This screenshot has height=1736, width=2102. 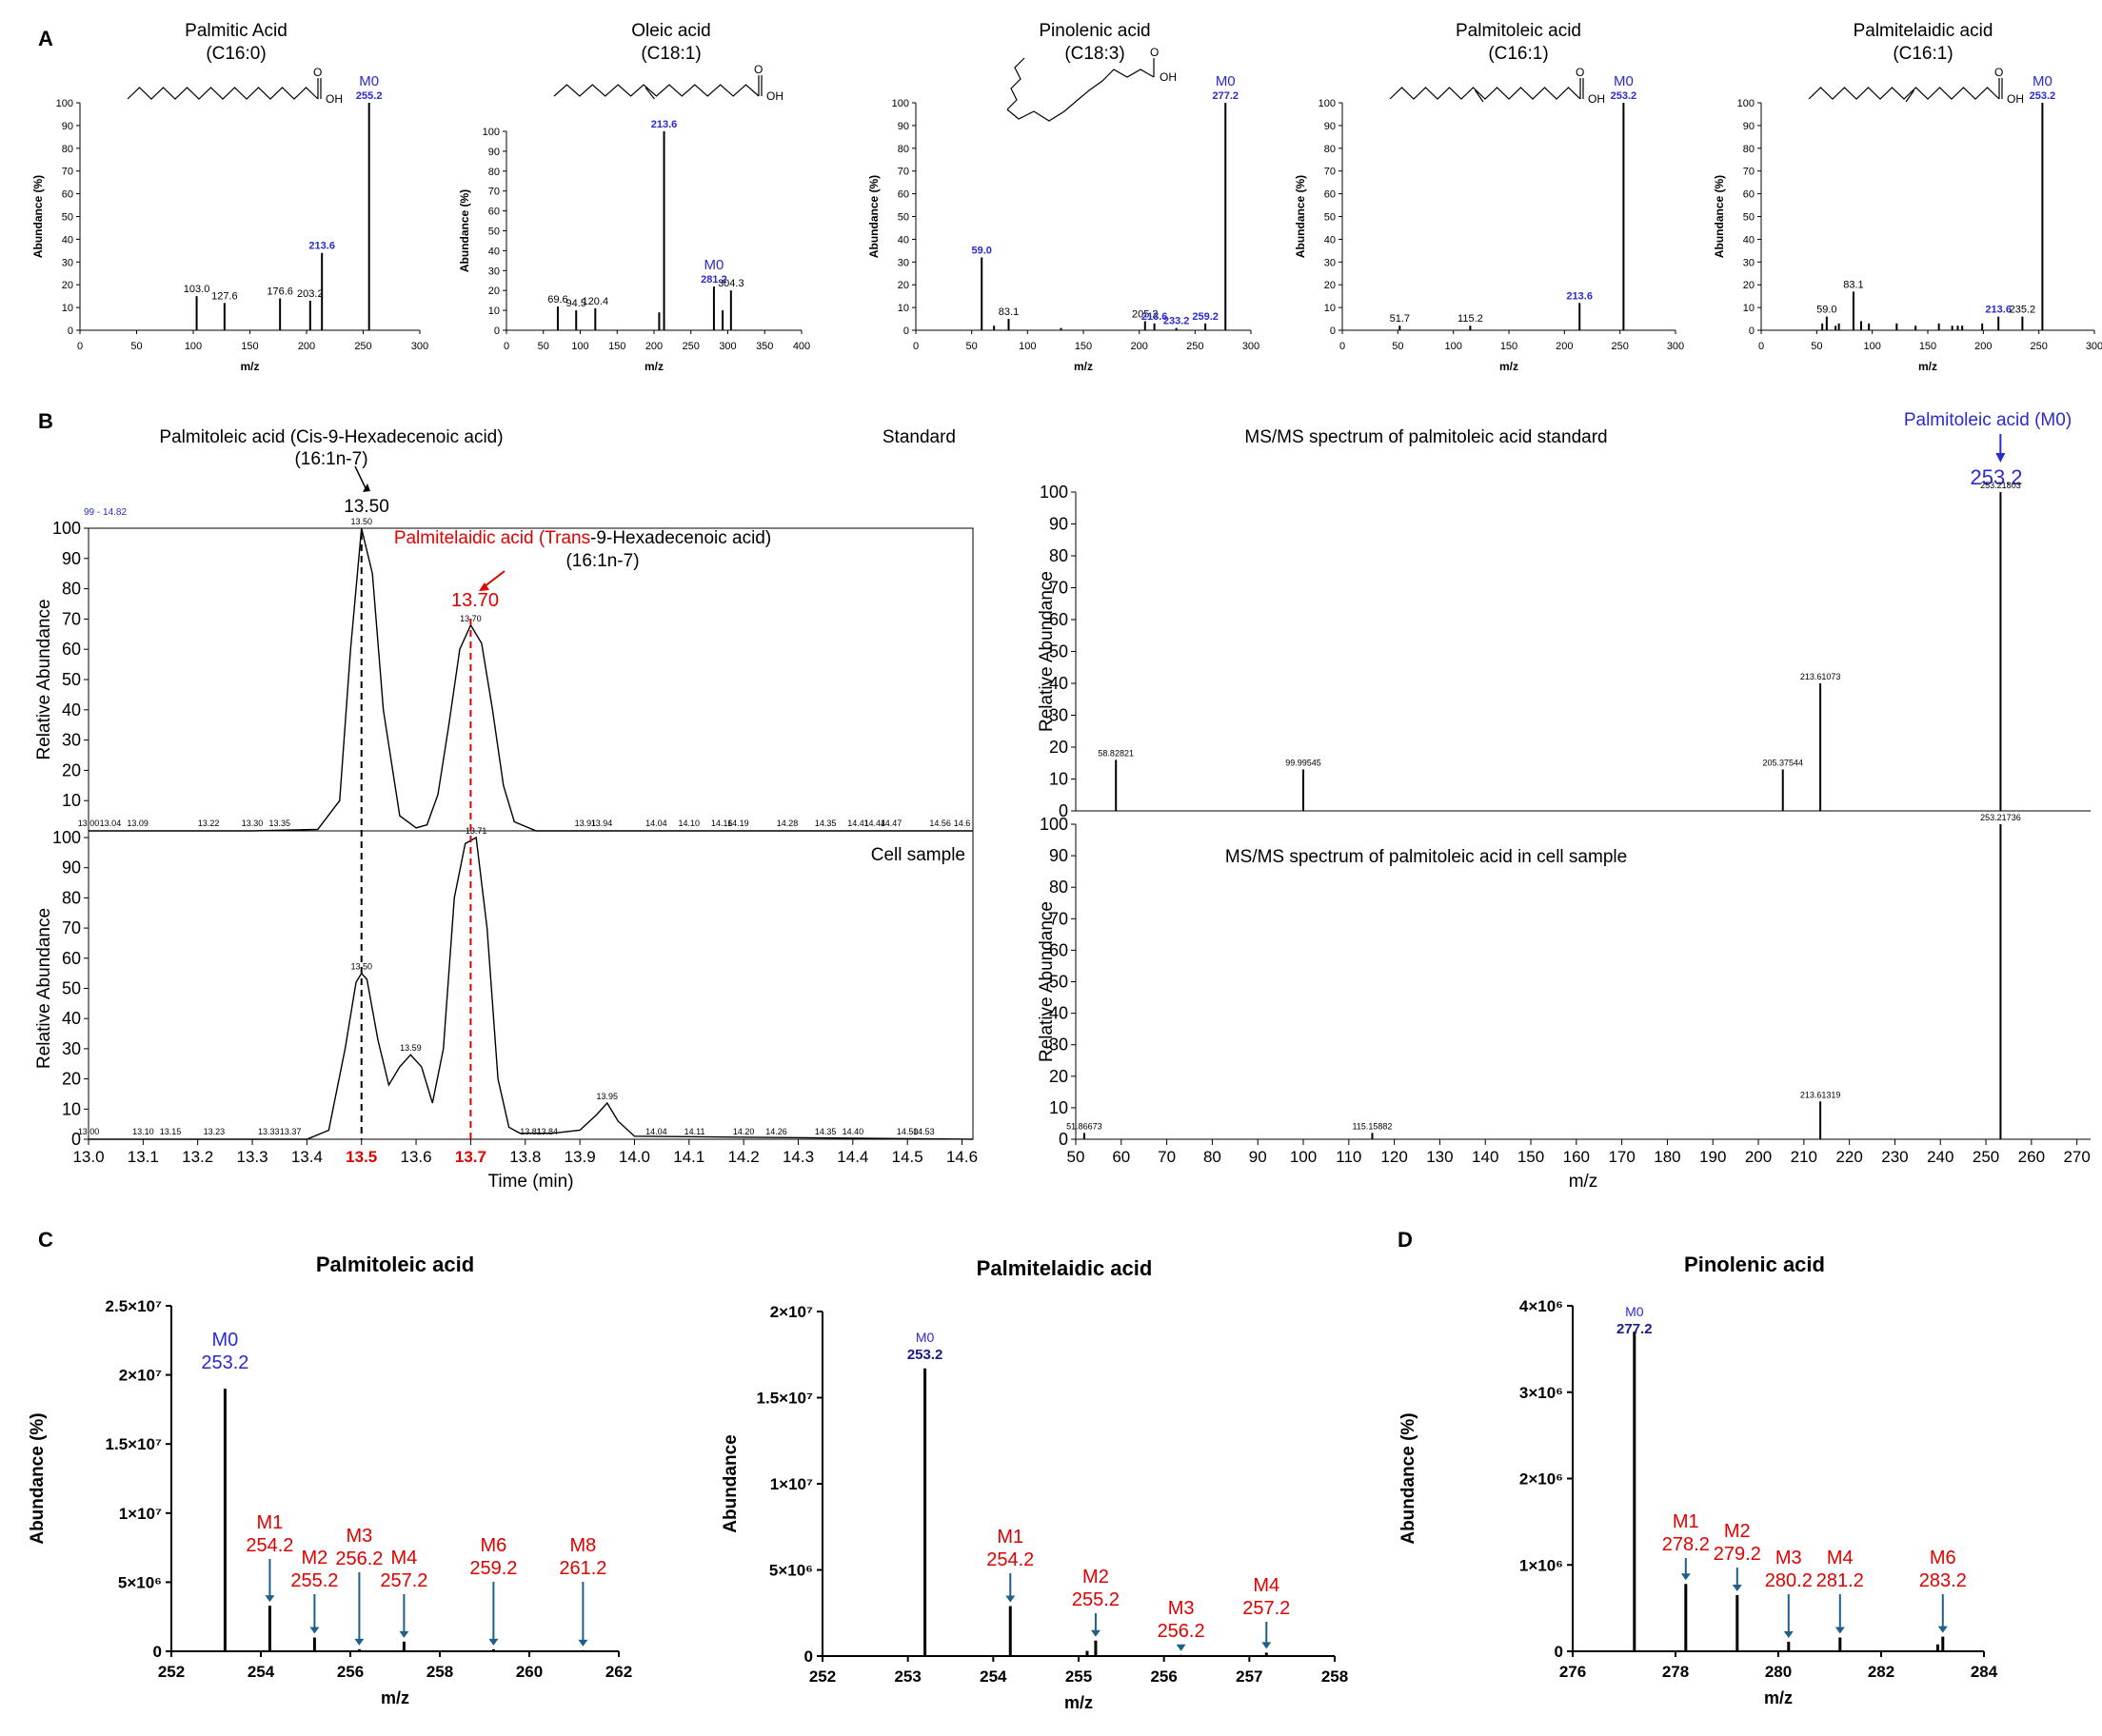 I want to click on b-msms-cell-y-axis-label: Relative Abundance, so click(x=1047, y=981).